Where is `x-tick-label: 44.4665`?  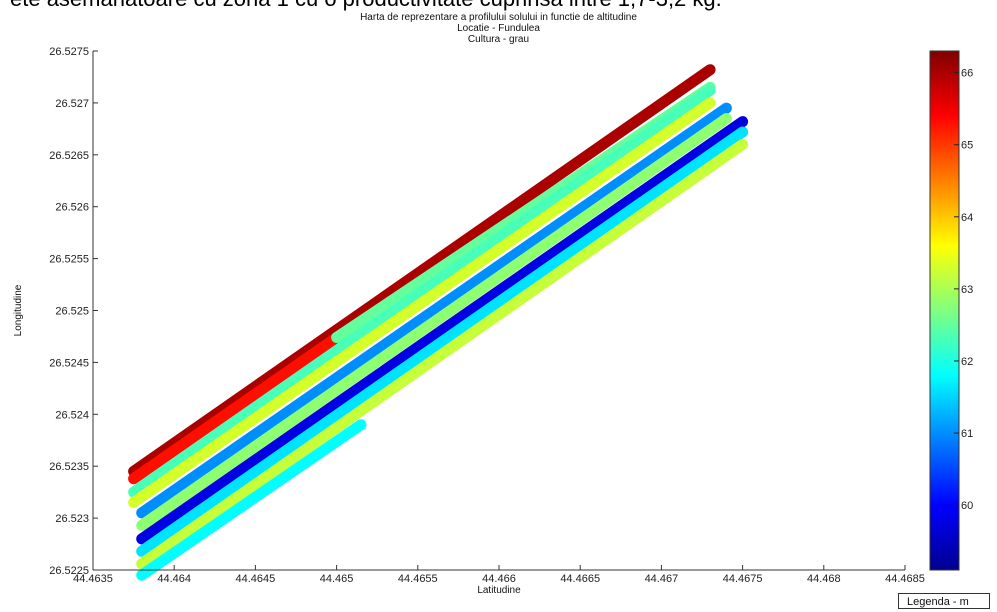
x-tick-label: 44.4665 is located at coordinates (580, 579).